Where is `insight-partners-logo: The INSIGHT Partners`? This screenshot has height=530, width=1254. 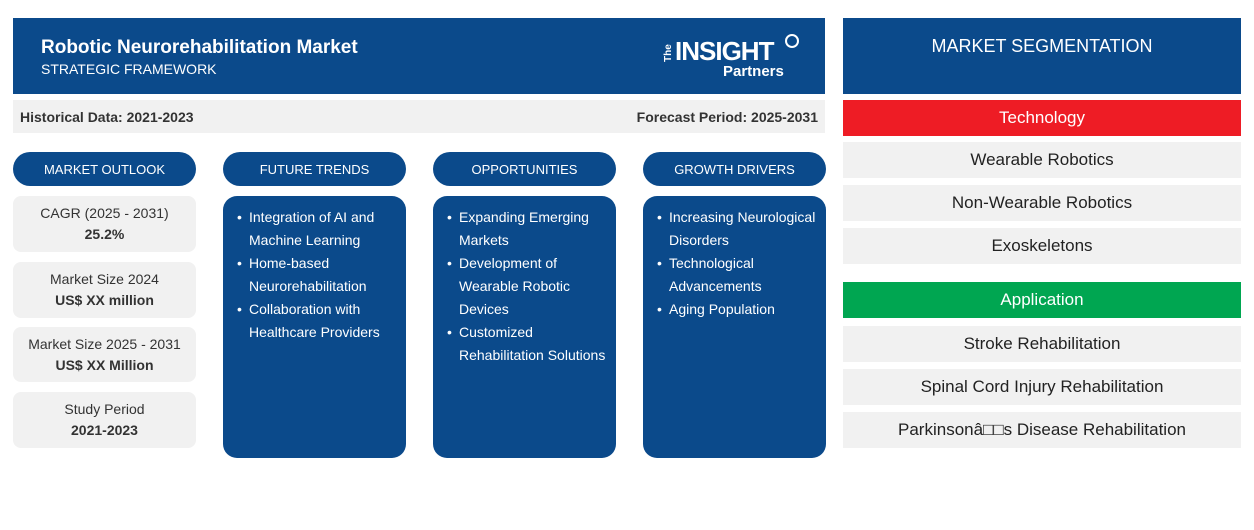 insight-partners-logo: The INSIGHT Partners is located at coordinates (731, 57).